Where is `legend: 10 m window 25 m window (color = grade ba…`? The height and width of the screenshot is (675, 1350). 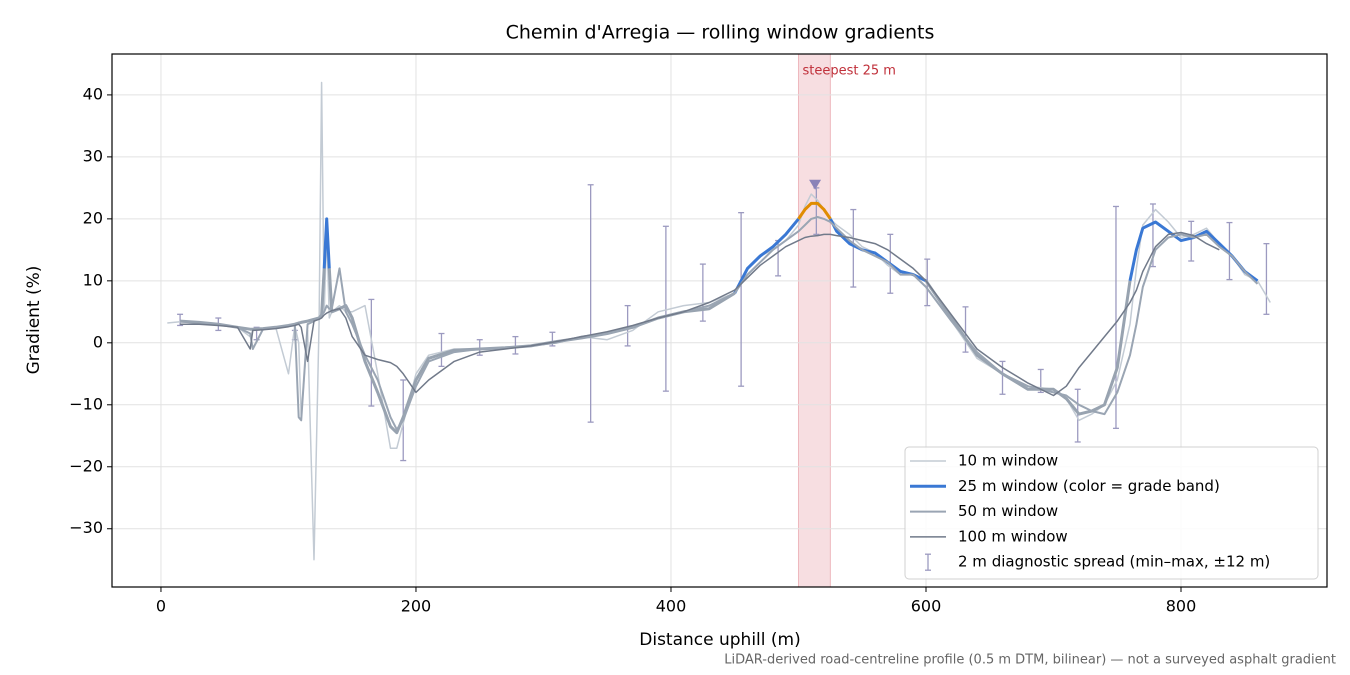 legend: 10 m window 25 m window (color = grade ba… is located at coordinates (1111, 513).